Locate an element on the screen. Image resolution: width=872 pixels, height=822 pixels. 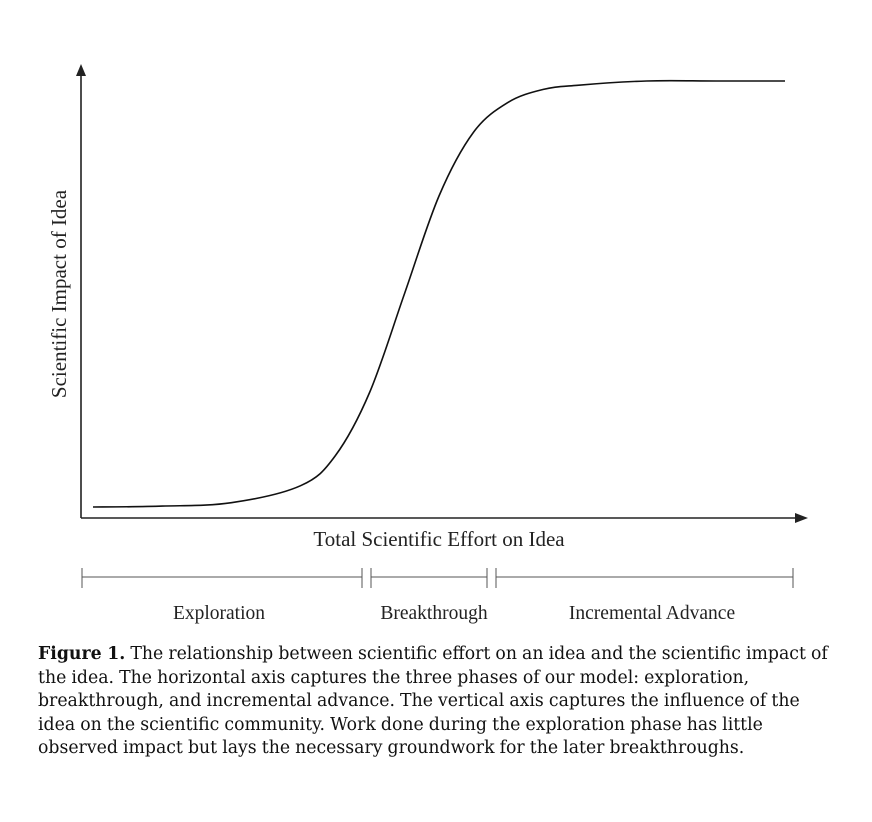
phase-label-incremental-advance: Incremental Advance is located at coordinates (652, 613).